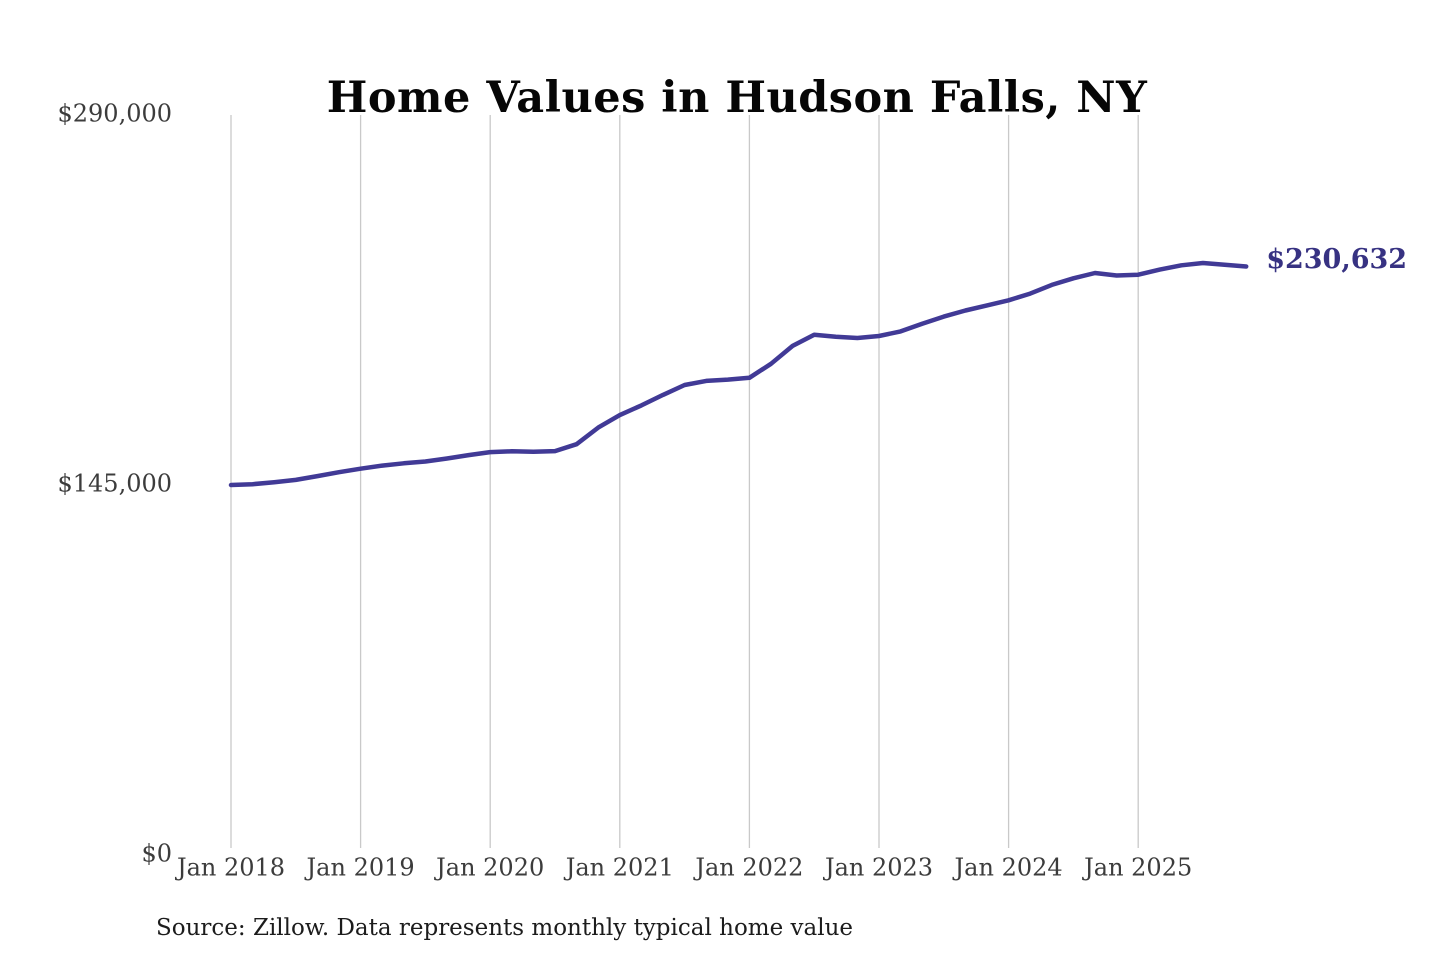 Image resolution: width=1440 pixels, height=960 pixels. Describe the element at coordinates (618, 868) in the screenshot. I see `x-tick-label: Jan 2021` at that location.